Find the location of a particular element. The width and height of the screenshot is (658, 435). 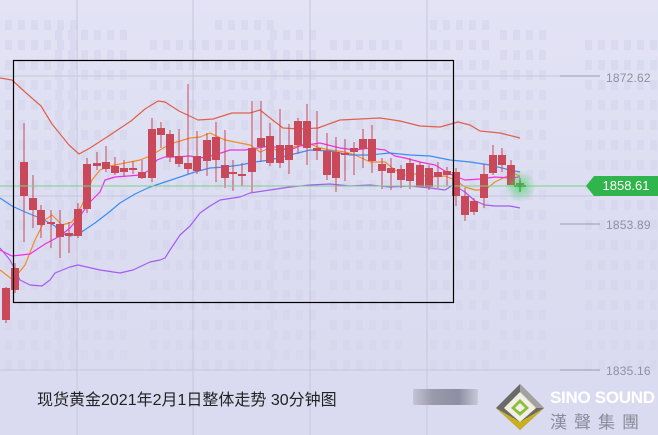

price-label-bottom: 1835.16 is located at coordinates (628, 371).